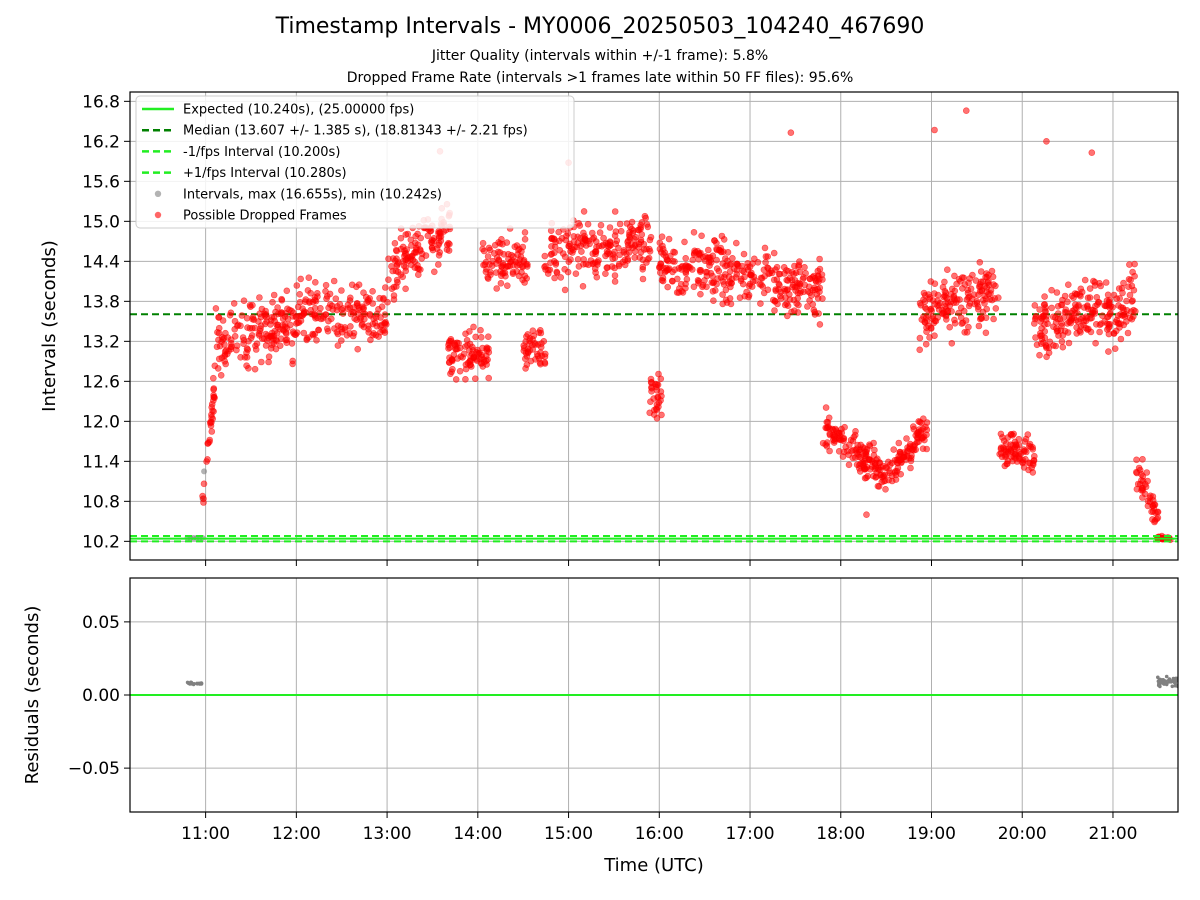  Describe the element at coordinates (101, 102) in the screenshot. I see `top-y-tick-label: 16.8` at that location.